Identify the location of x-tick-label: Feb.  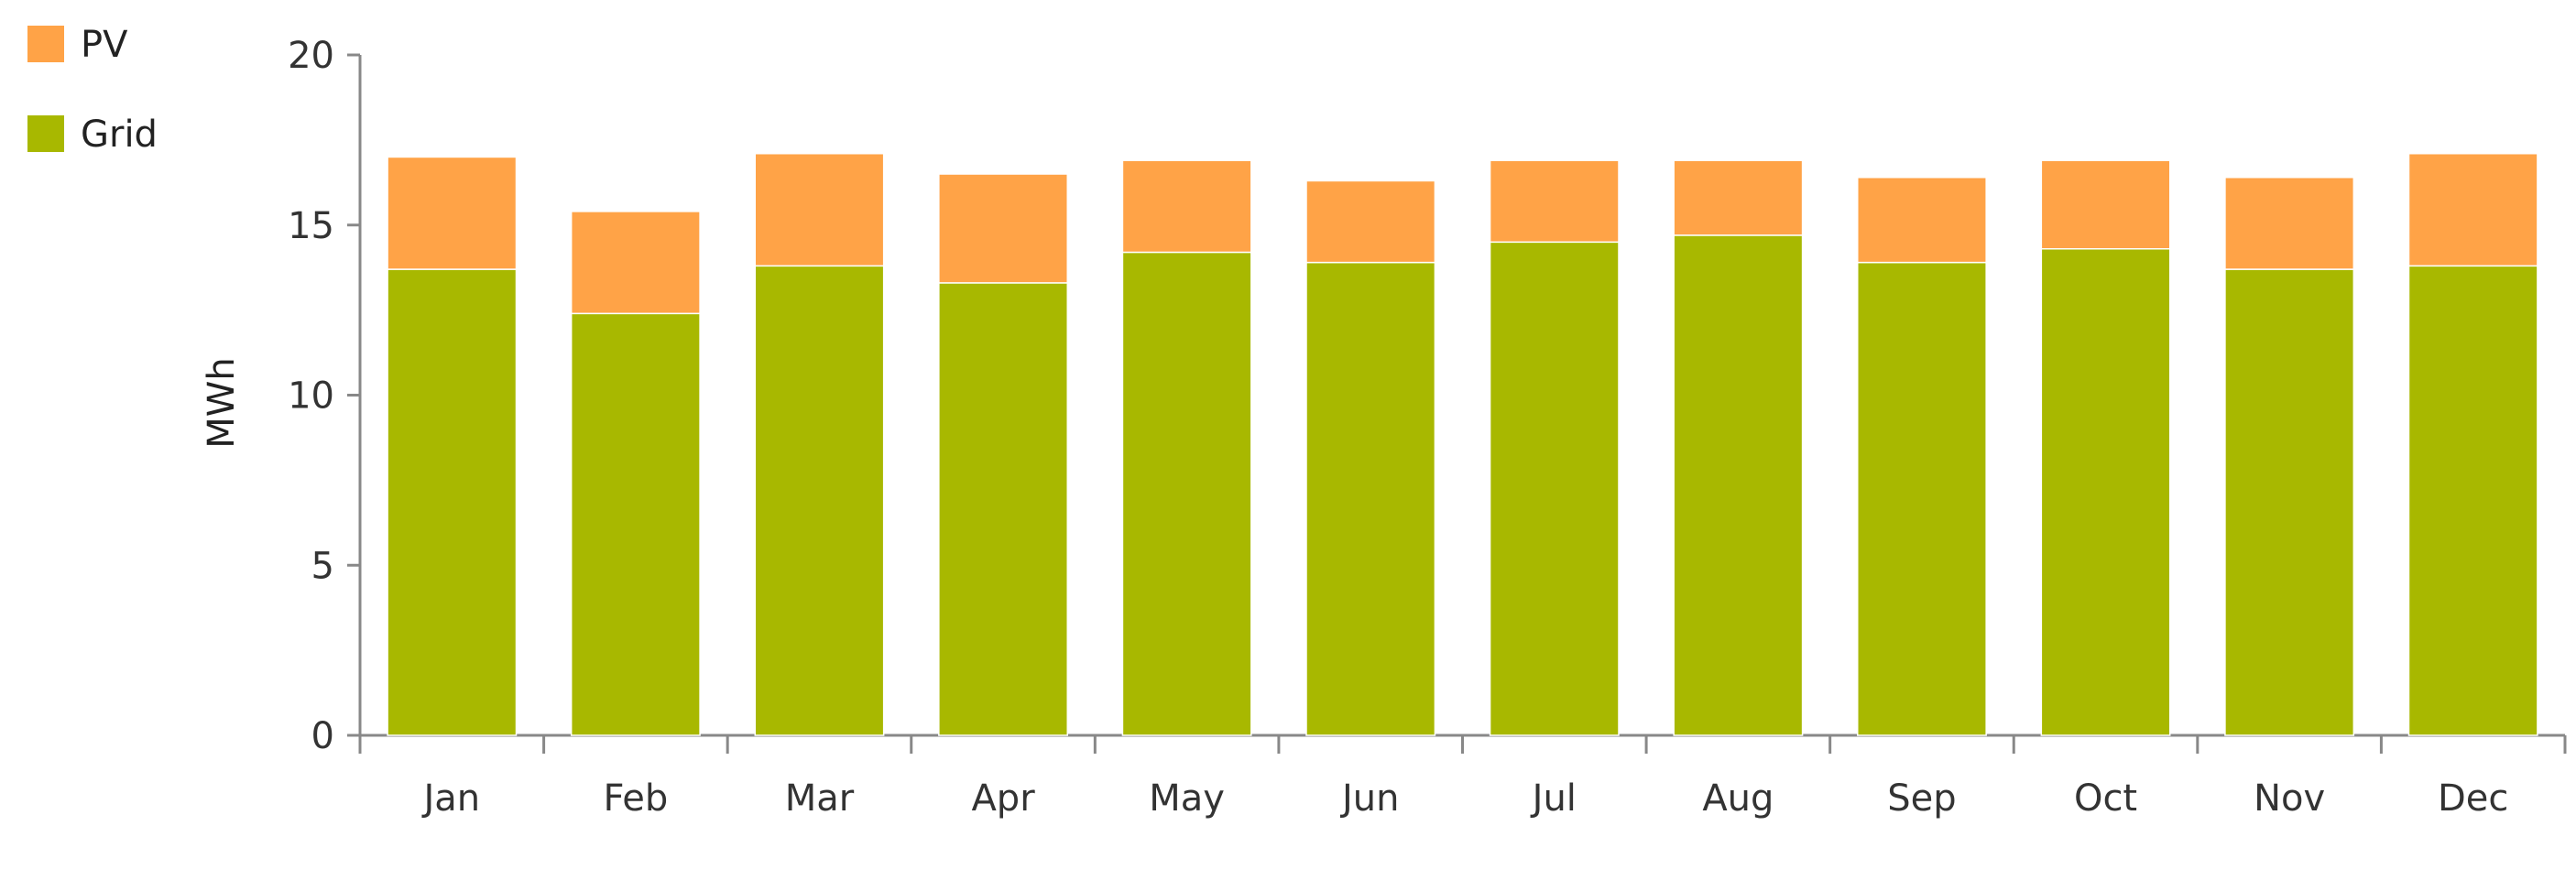
(636, 798).